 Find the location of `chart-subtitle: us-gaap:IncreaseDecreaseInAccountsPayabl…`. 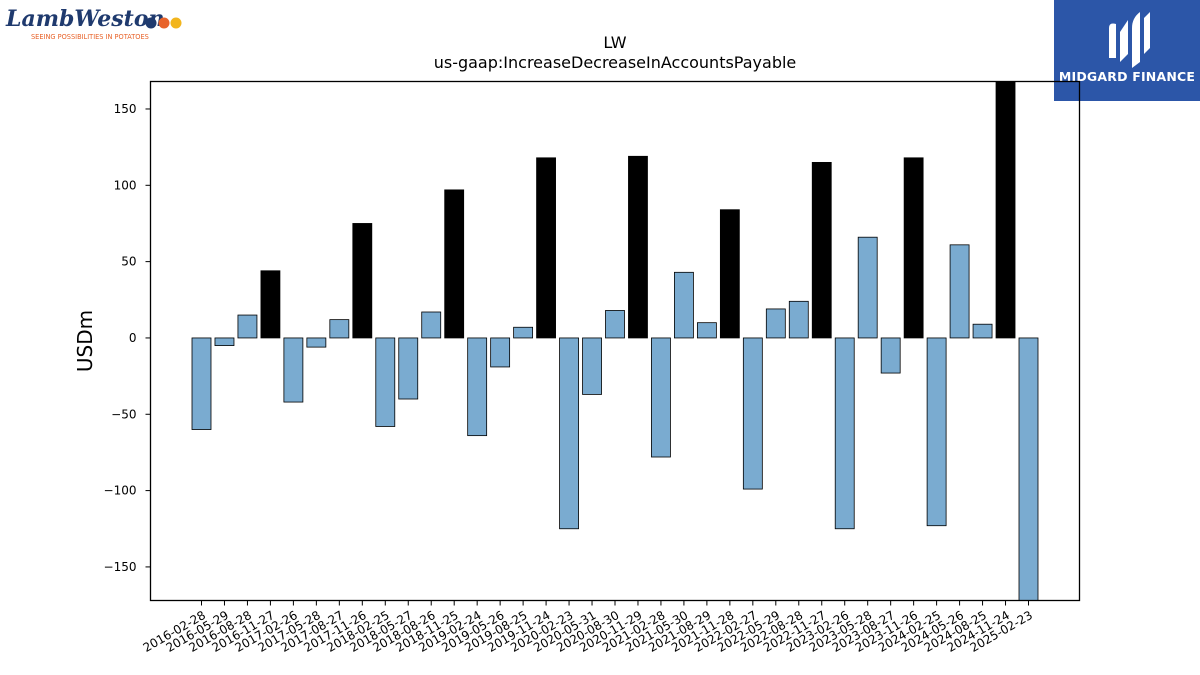

chart-subtitle: us-gaap:IncreaseDecreaseInAccountsPayabl… is located at coordinates (615, 62).